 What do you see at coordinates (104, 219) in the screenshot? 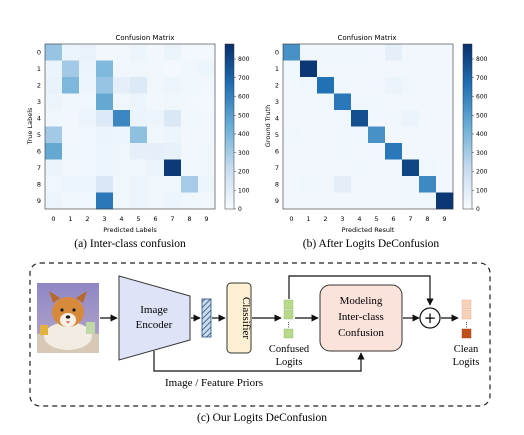
I see `x-tick-label: 3` at bounding box center [104, 219].